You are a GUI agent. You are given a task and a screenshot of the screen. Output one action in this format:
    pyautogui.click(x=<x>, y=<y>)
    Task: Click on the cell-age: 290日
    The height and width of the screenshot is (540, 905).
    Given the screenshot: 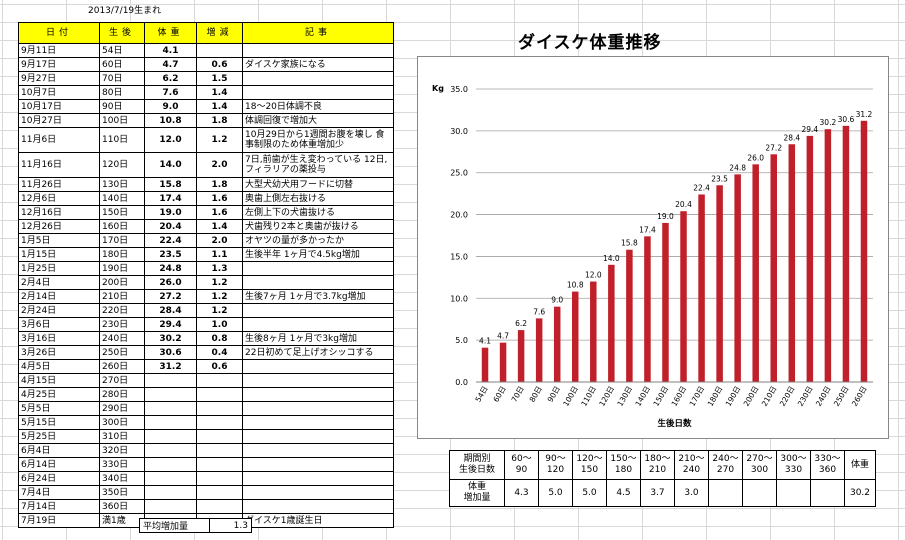 What is the action you would take?
    pyautogui.click(x=122, y=408)
    